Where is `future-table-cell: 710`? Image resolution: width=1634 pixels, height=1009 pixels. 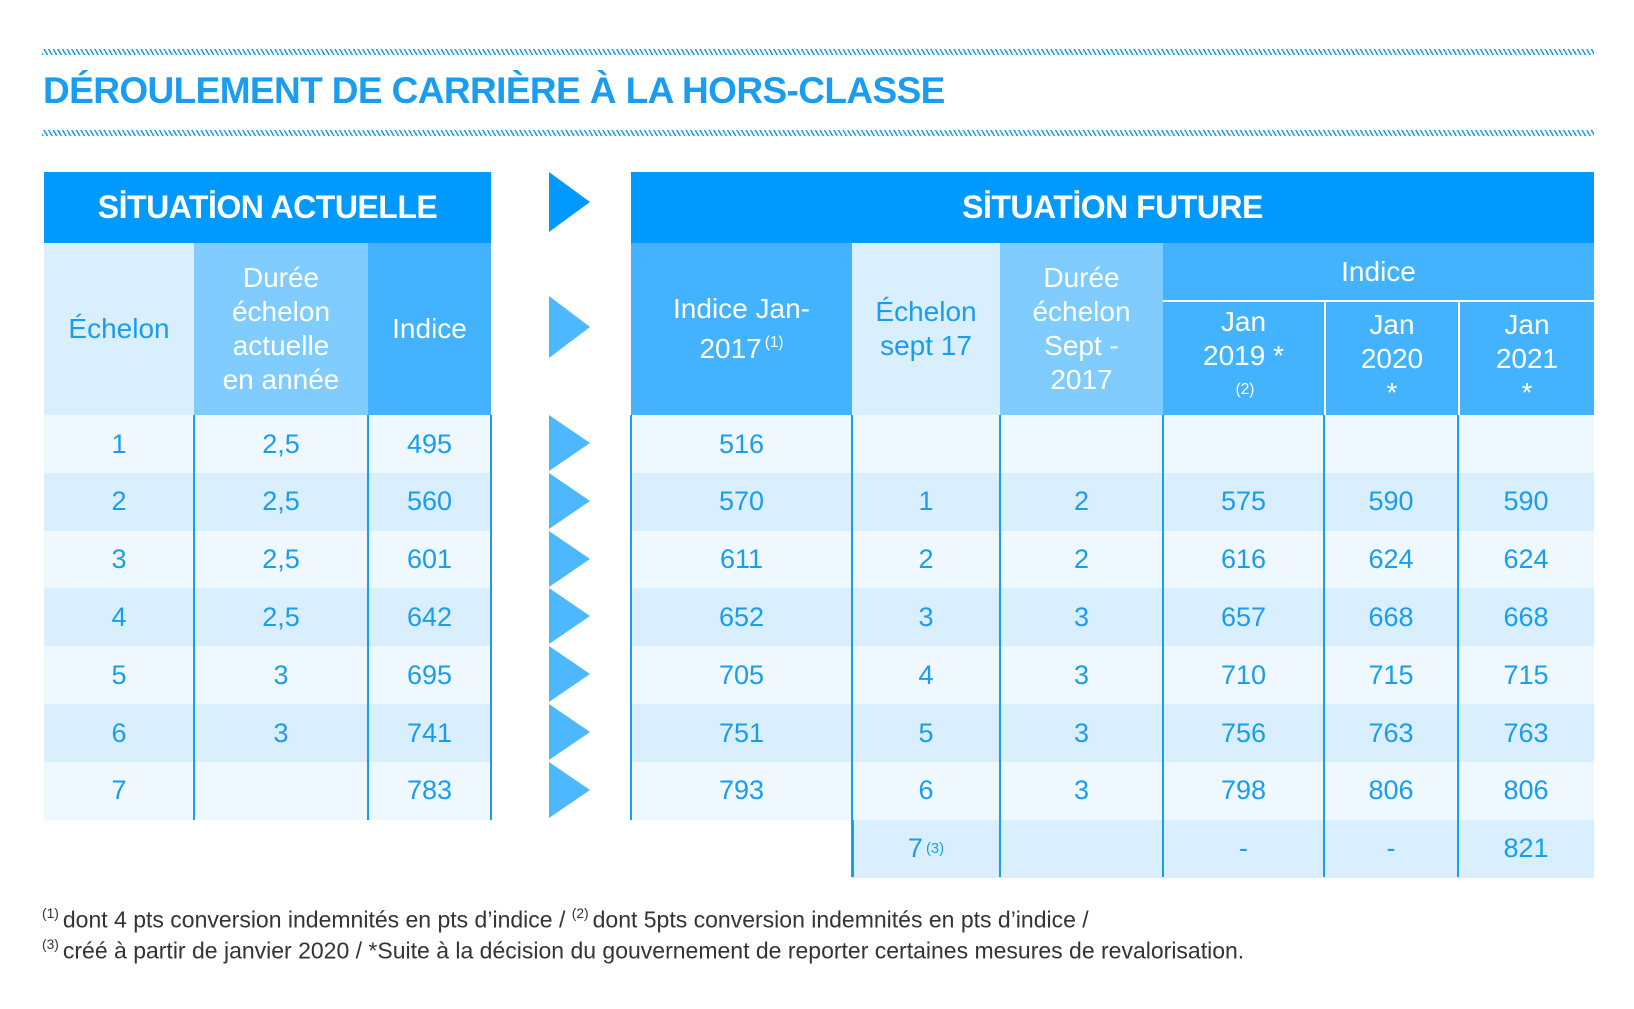 future-table-cell: 710 is located at coordinates (1243, 675).